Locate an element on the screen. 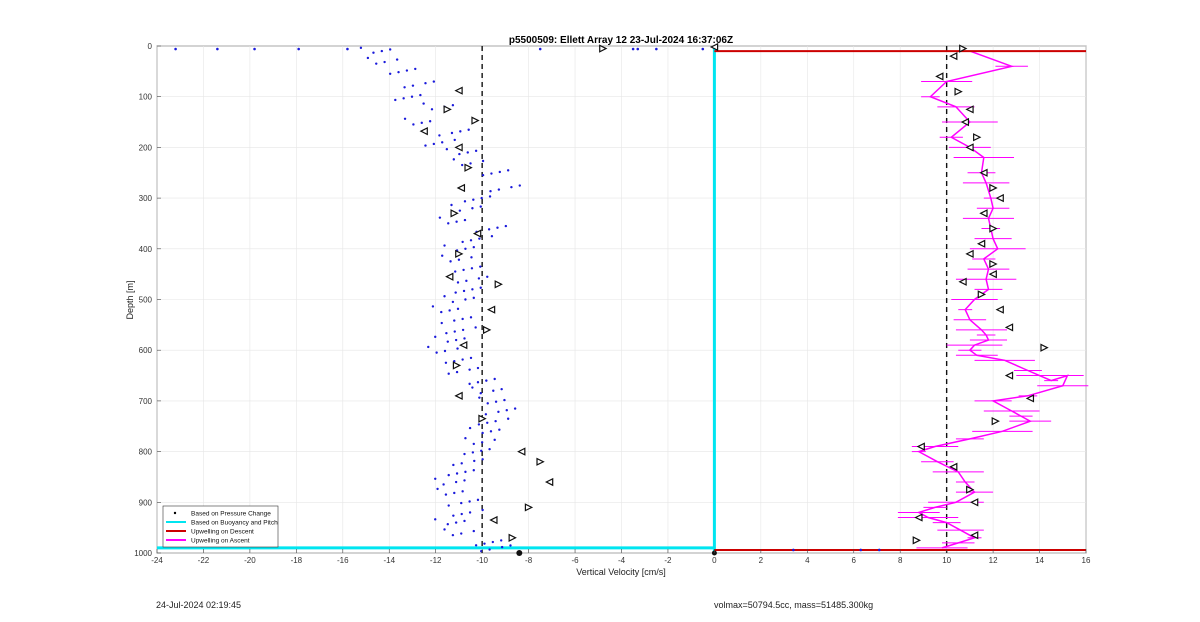 This screenshot has height=622, width=1200. y-tick-label: 400 is located at coordinates (146, 249).